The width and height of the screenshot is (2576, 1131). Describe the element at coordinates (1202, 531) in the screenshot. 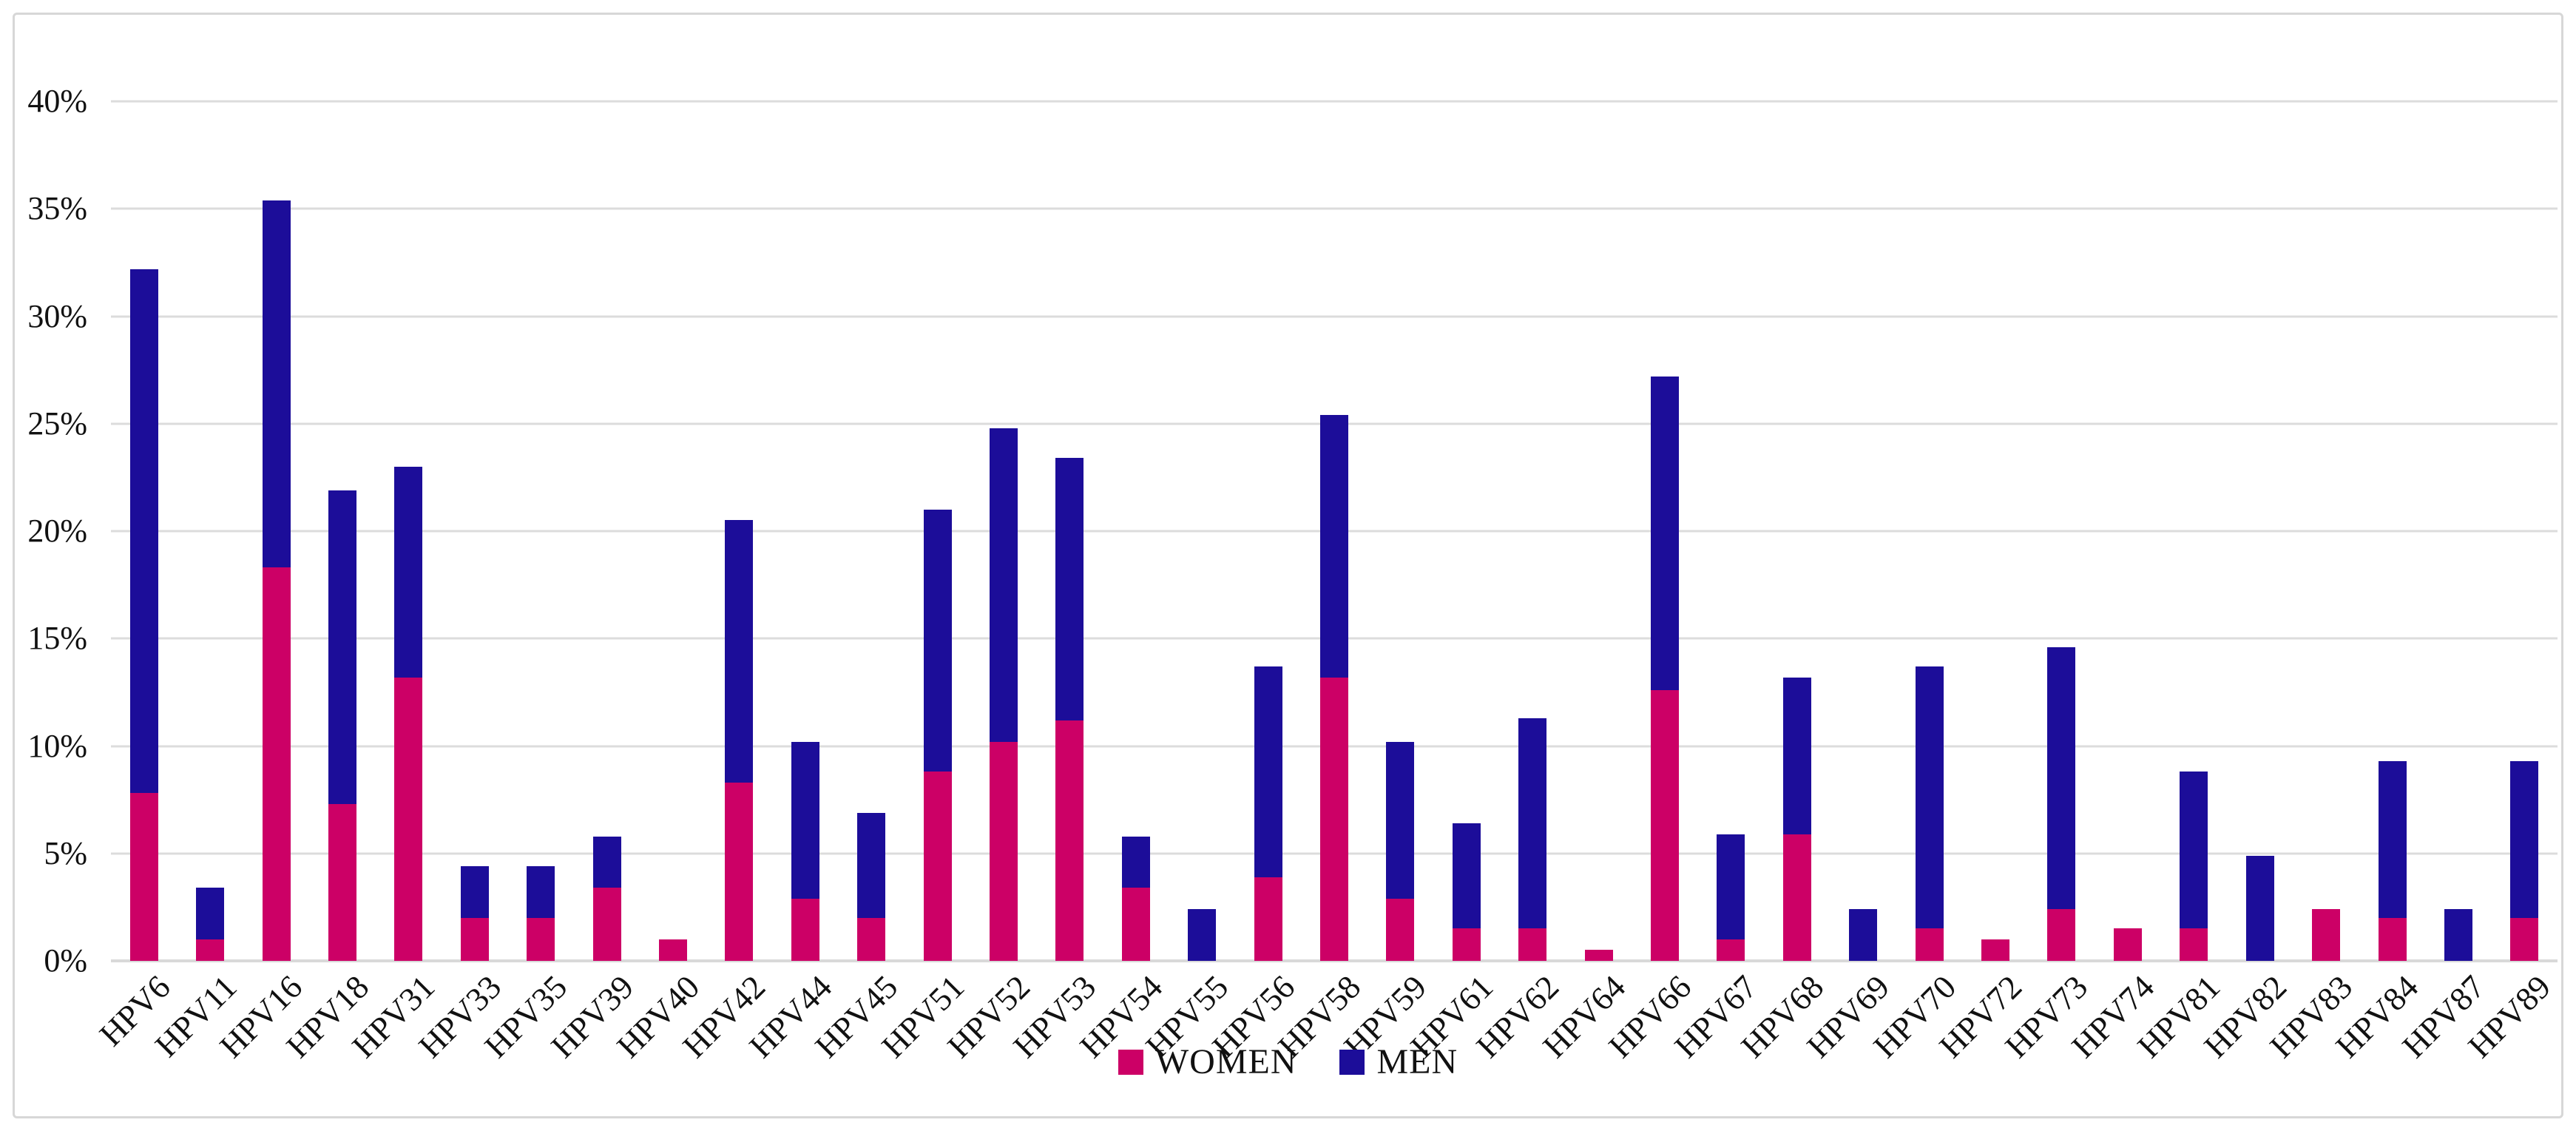

I see `bar-slot-hpv55` at that location.